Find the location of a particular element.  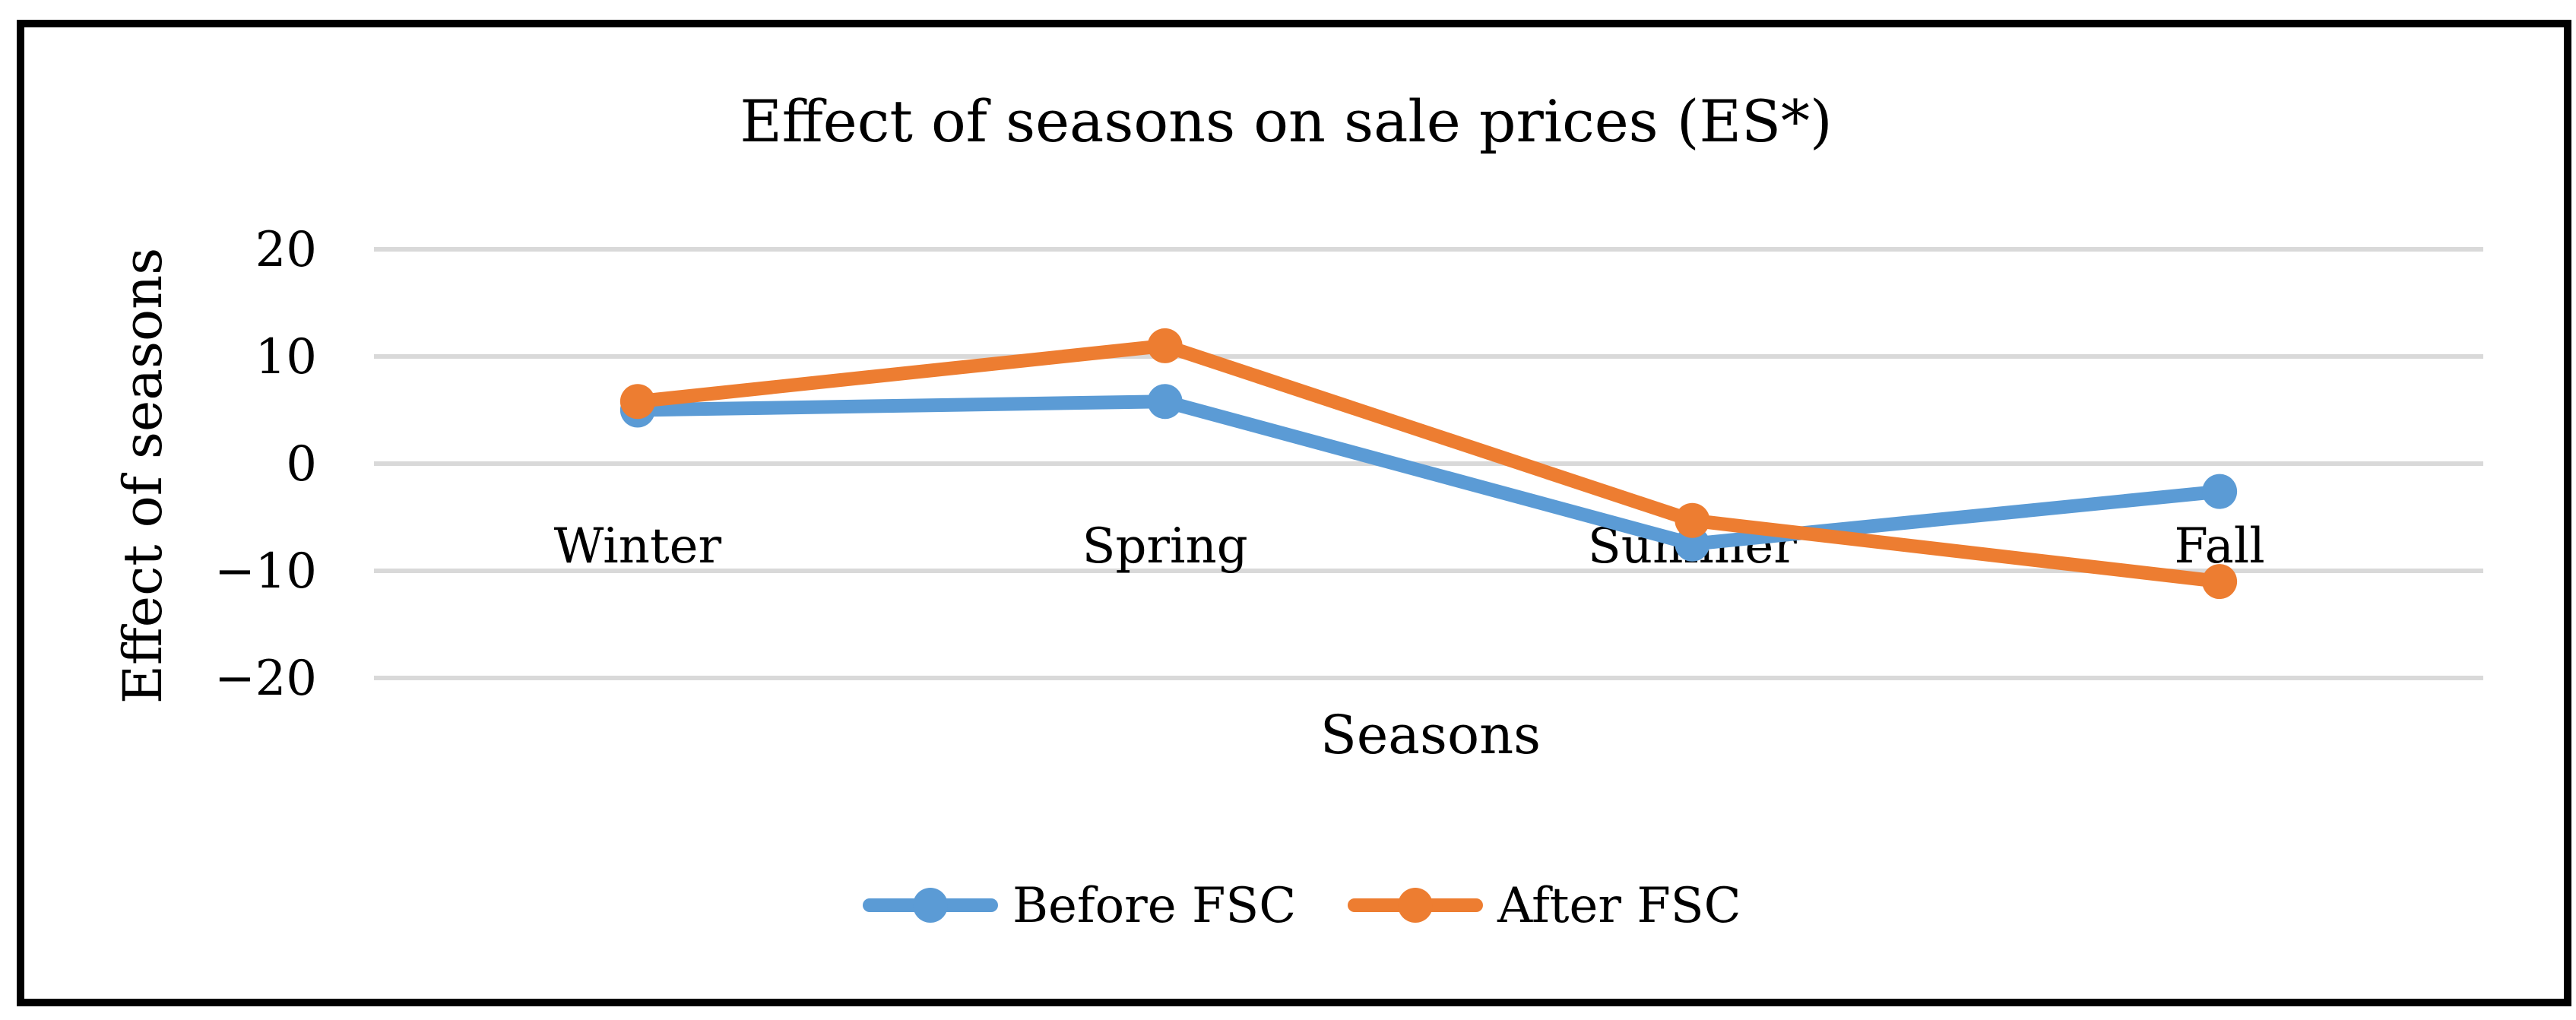

chart-title: Effect of seasons on sale prices (ES*) is located at coordinates (1286, 121).